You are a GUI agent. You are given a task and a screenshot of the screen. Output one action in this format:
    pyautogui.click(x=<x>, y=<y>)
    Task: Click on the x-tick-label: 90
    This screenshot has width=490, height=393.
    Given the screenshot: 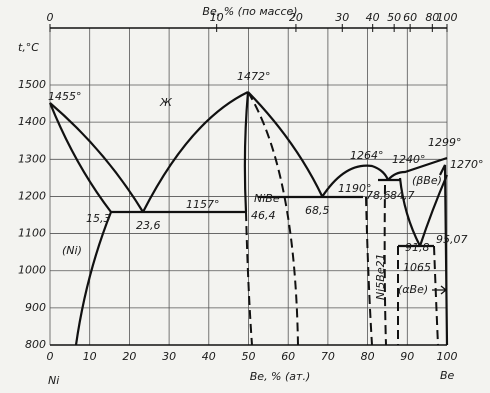 What is the action you would take?
    pyautogui.click(x=407, y=356)
    